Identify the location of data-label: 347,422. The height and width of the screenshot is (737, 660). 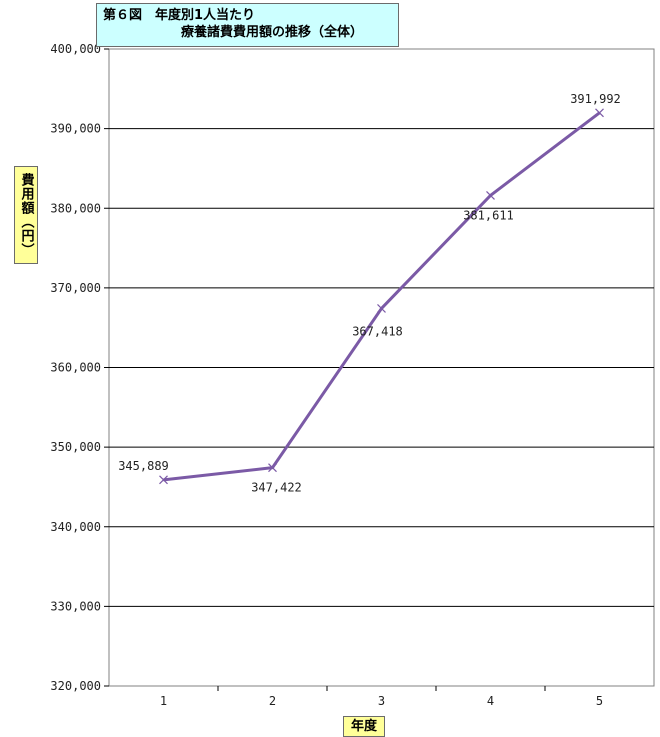
(276, 488).